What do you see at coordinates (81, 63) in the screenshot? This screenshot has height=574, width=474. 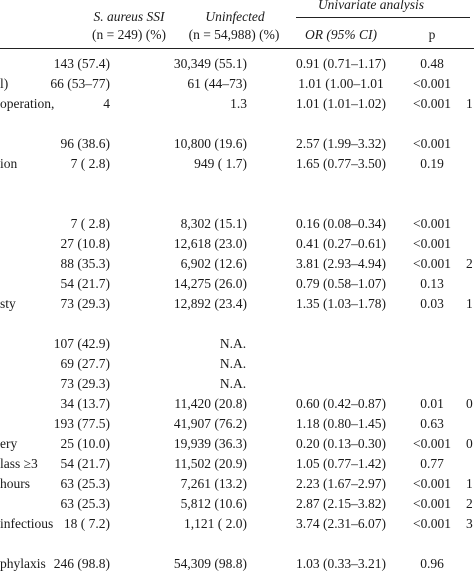 I see `ssi-cell: 143 (57.4)` at bounding box center [81, 63].